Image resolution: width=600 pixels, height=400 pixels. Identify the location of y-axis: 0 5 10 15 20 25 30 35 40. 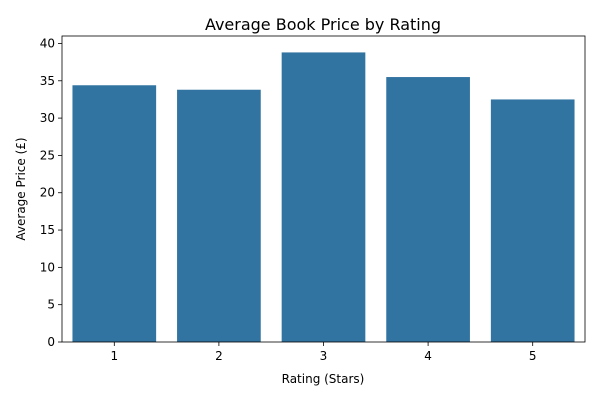
(51, 192).